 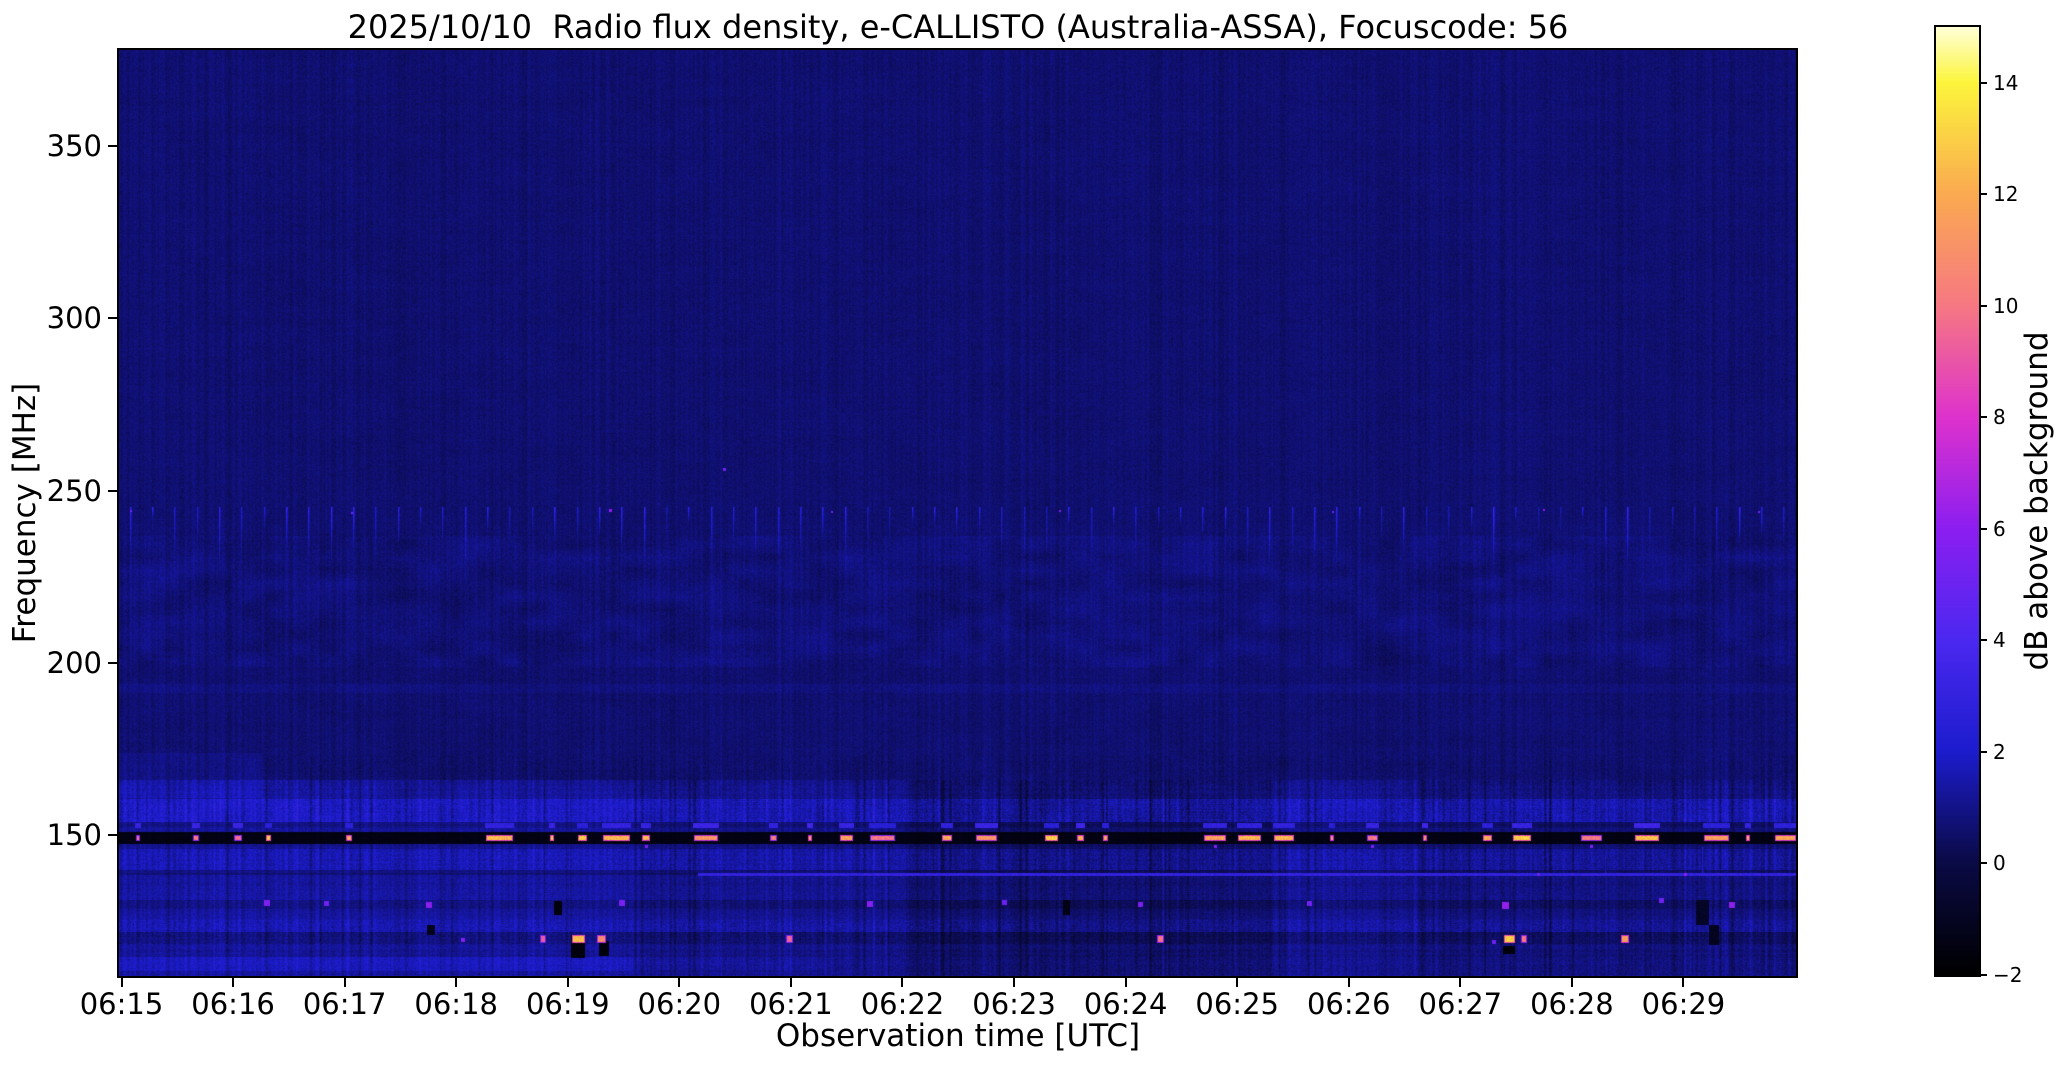 I want to click on x-tick-label: 06:26, so click(x=1348, y=1004).